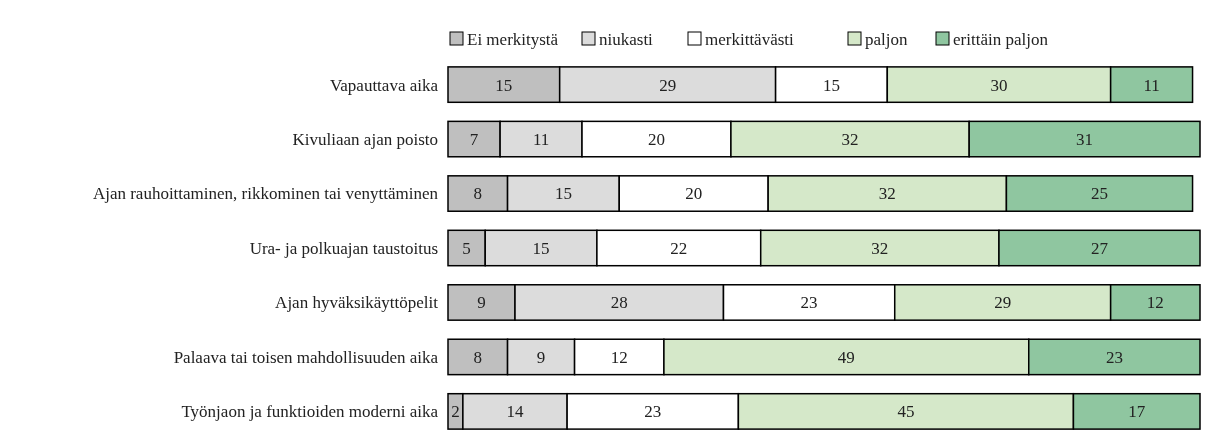 The height and width of the screenshot is (440, 1212). I want to click on y-tick-label: Palaava tai toisen mahdollisuuden aika, so click(306, 357).